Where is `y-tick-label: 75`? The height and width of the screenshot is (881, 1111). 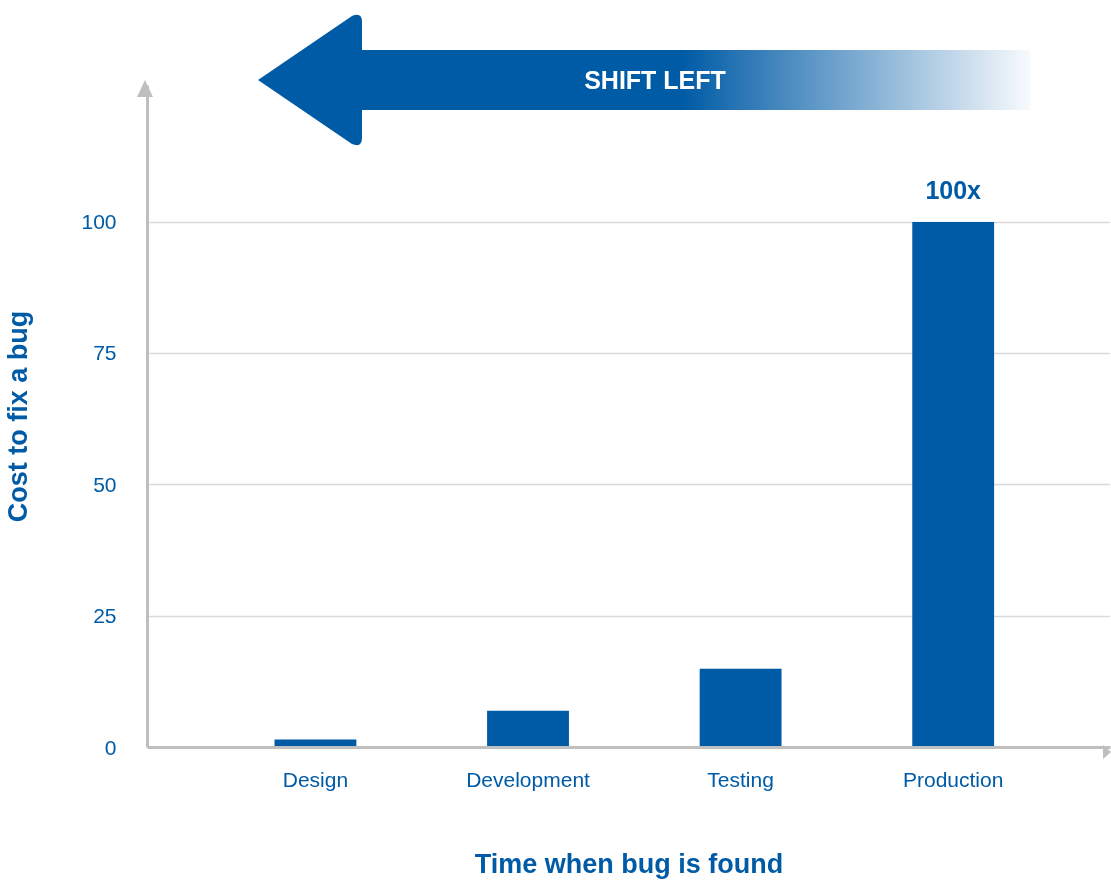
y-tick-label: 75 is located at coordinates (105, 353).